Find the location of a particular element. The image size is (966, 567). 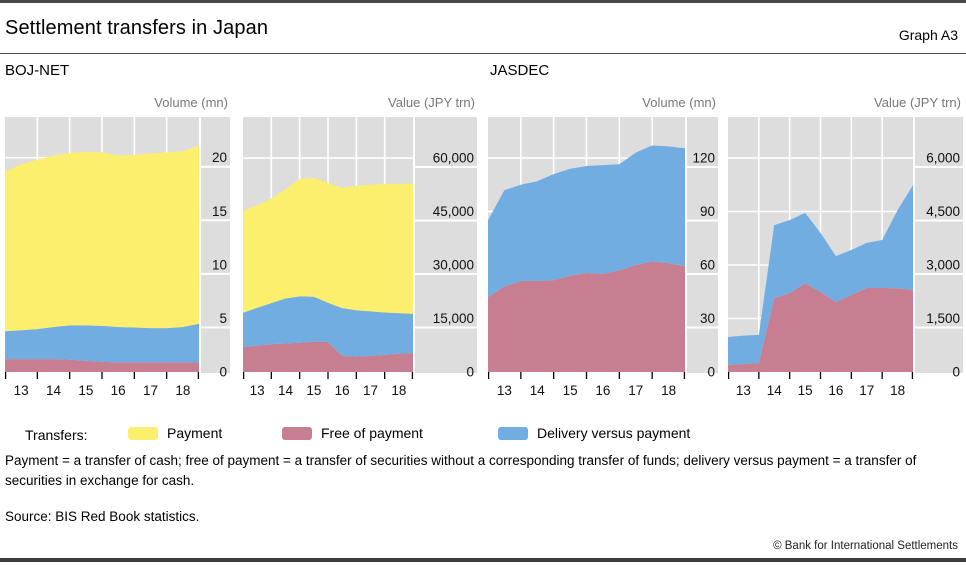

chart-panel-bojnet-volume: Volume (mn) 0 5 10 15 20 13 14 15 16 17 18 is located at coordinates (117, 247).